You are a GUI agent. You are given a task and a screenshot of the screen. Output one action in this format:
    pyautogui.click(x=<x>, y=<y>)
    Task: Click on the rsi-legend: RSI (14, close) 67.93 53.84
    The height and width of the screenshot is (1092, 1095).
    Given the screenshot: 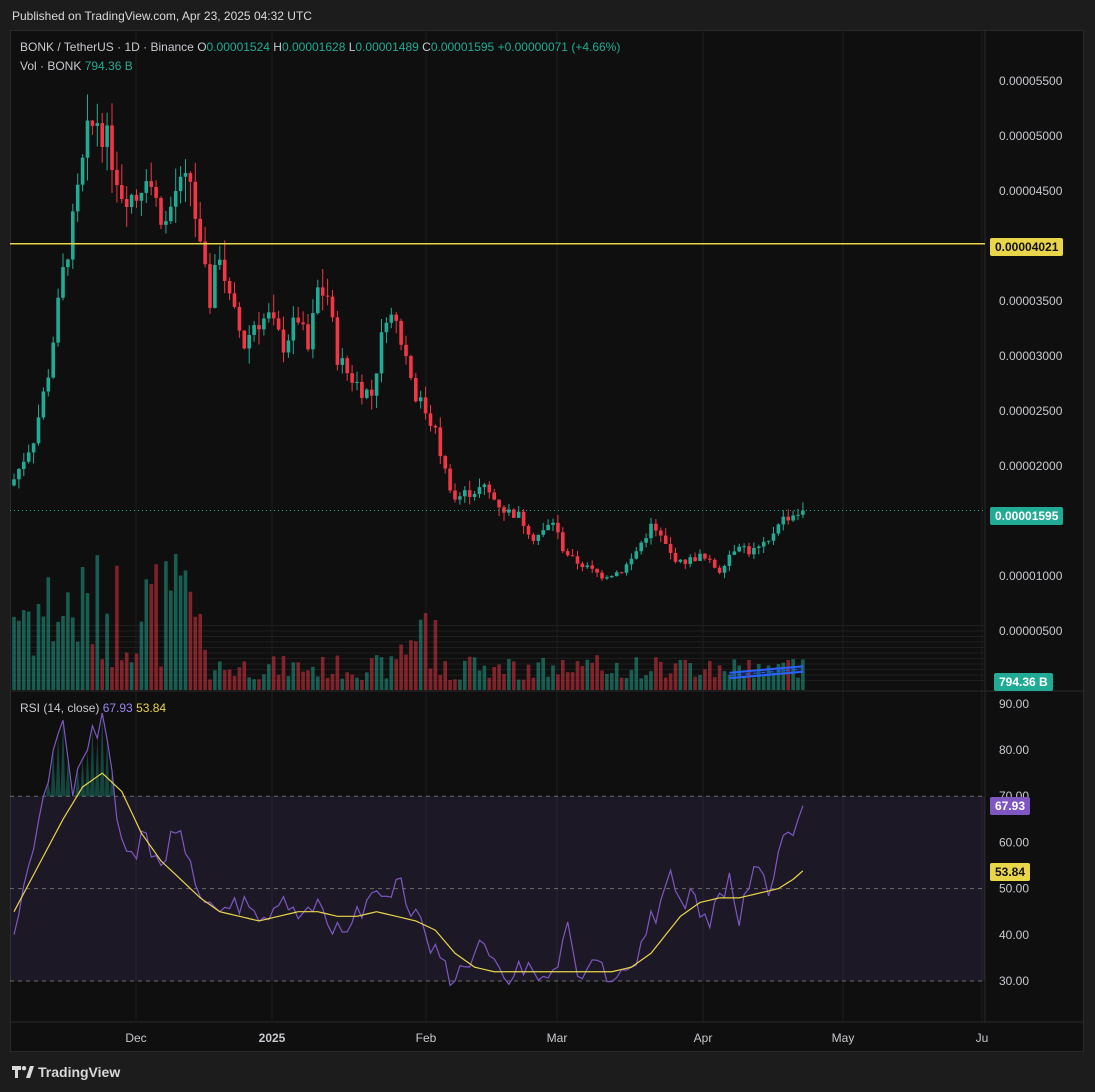 What is the action you would take?
    pyautogui.click(x=93, y=708)
    